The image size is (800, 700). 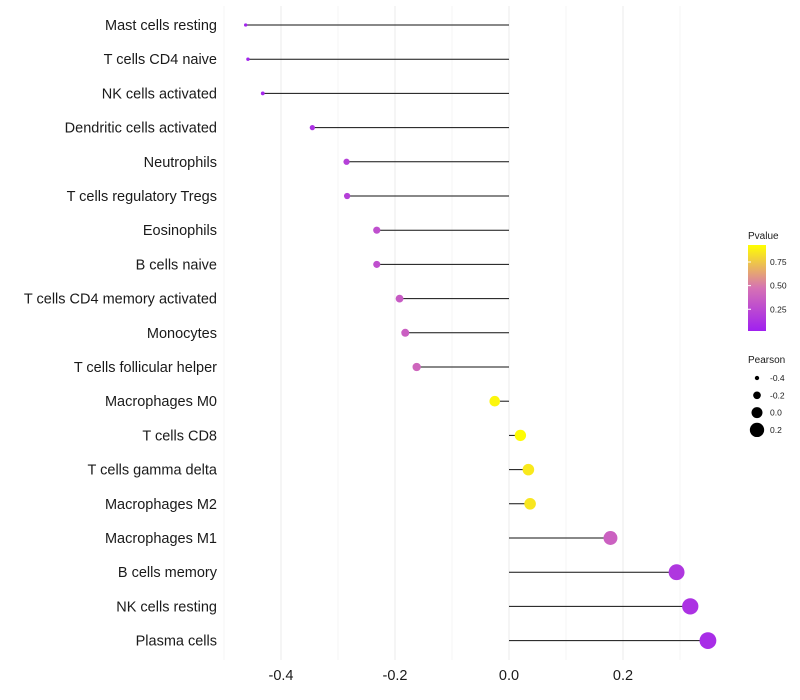 What do you see at coordinates (778, 309) in the screenshot?
I see `pvalue-legend-label: 0.25` at bounding box center [778, 309].